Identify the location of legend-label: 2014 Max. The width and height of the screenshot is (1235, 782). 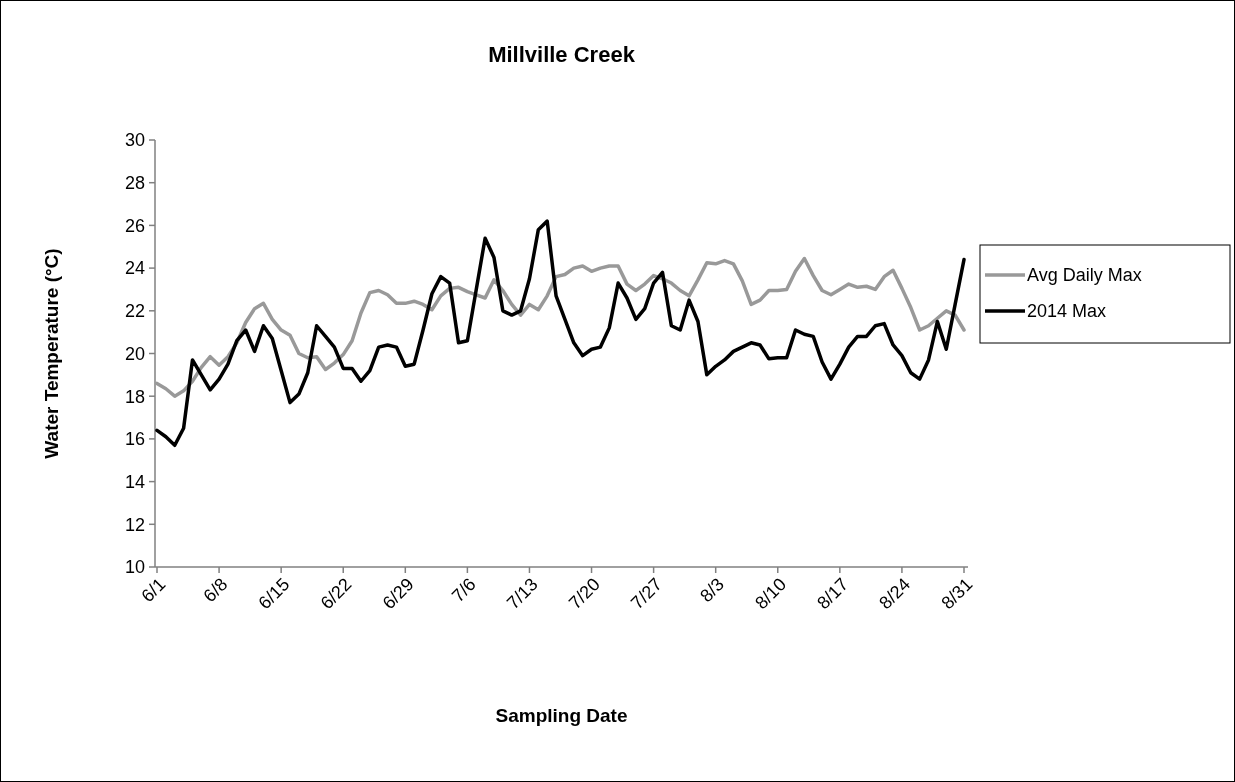
(1067, 311).